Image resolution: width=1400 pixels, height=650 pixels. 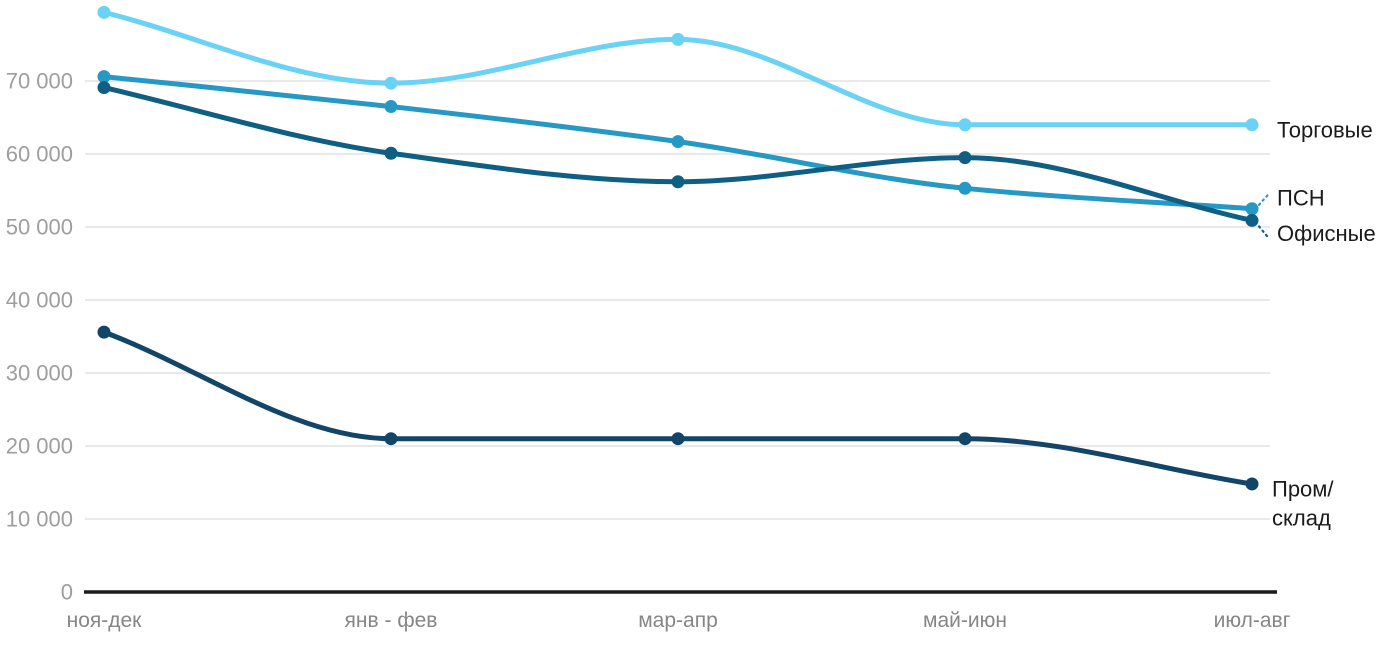 What do you see at coordinates (678, 620) in the screenshot?
I see `x-tick-label: мар-апр` at bounding box center [678, 620].